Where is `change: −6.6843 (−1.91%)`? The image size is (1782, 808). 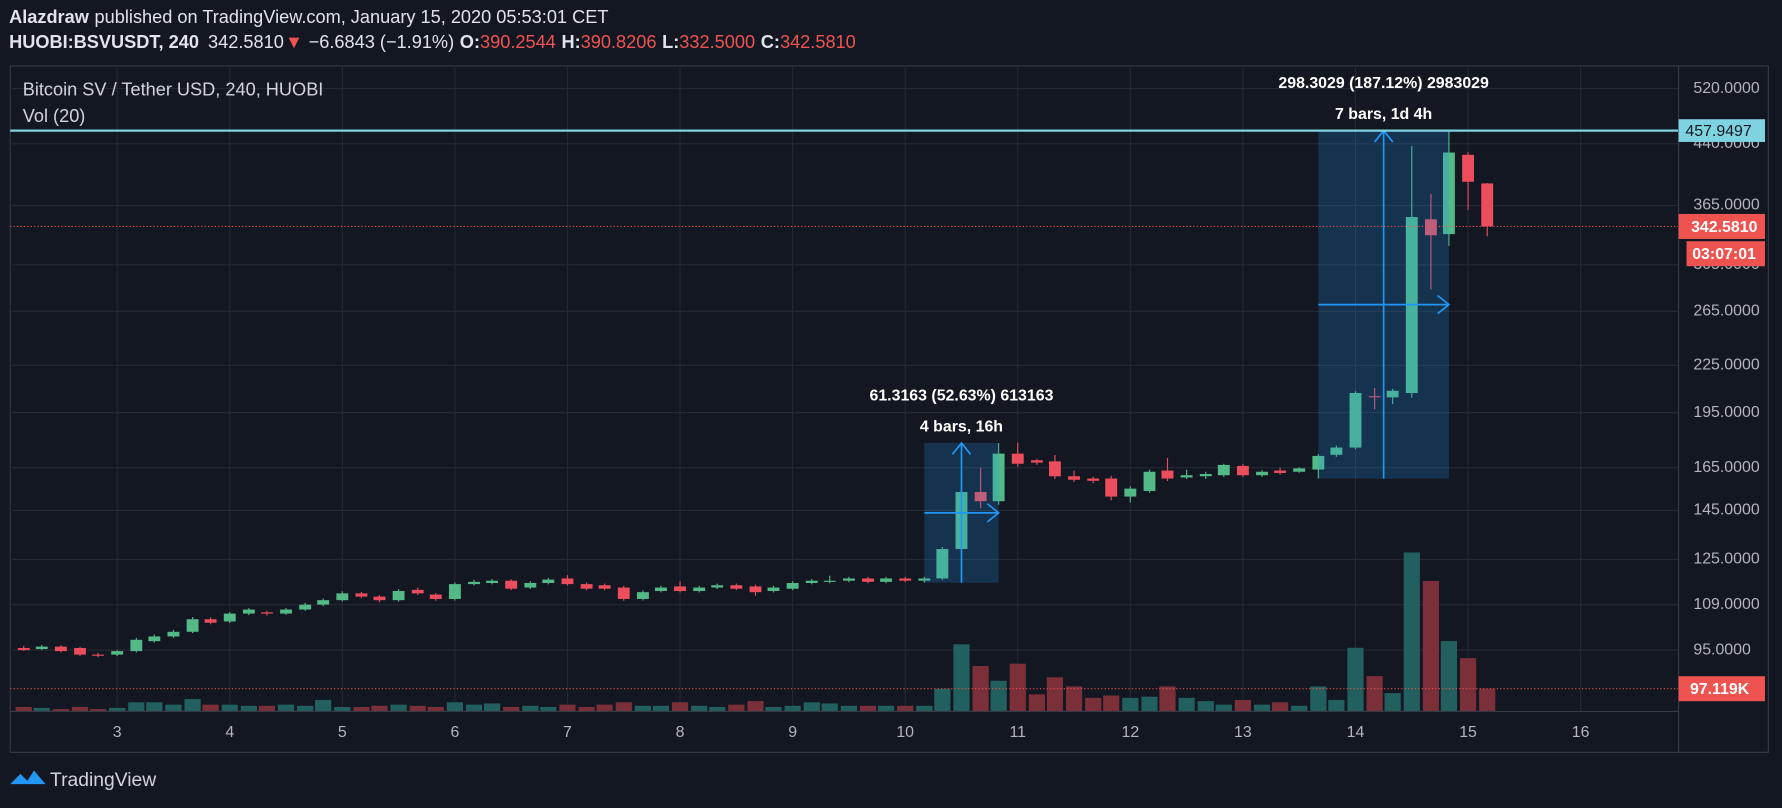
change: −6.6843 (−1.91%) is located at coordinates (381, 42).